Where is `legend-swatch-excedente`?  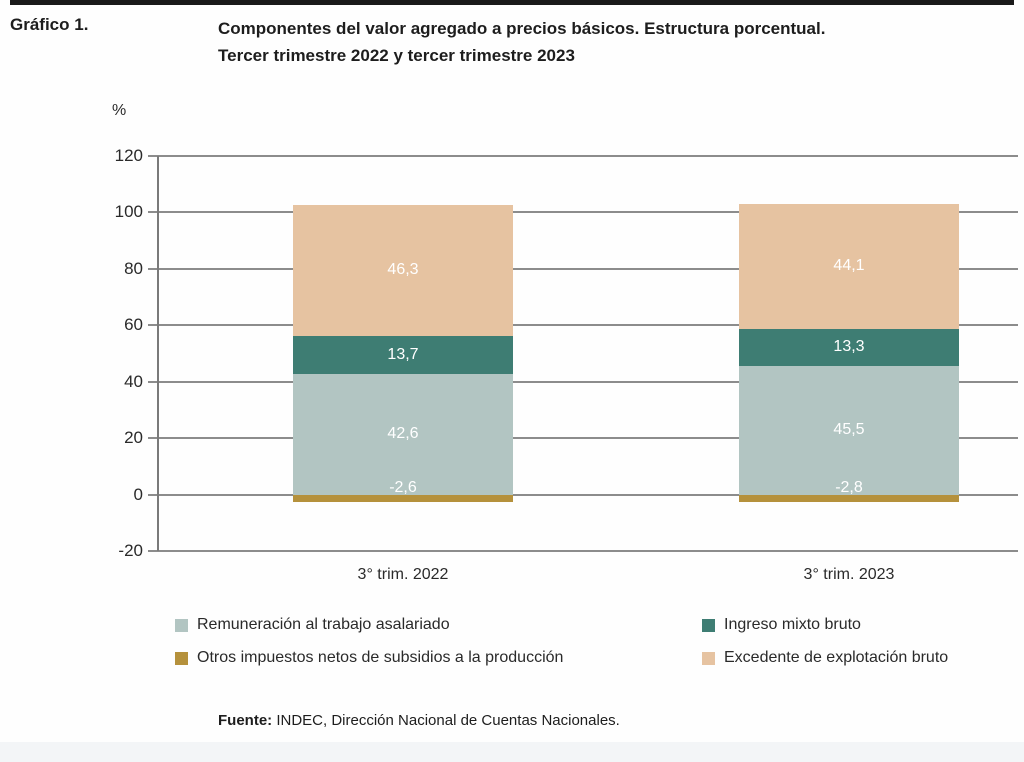
legend-swatch-excedente is located at coordinates (708, 658).